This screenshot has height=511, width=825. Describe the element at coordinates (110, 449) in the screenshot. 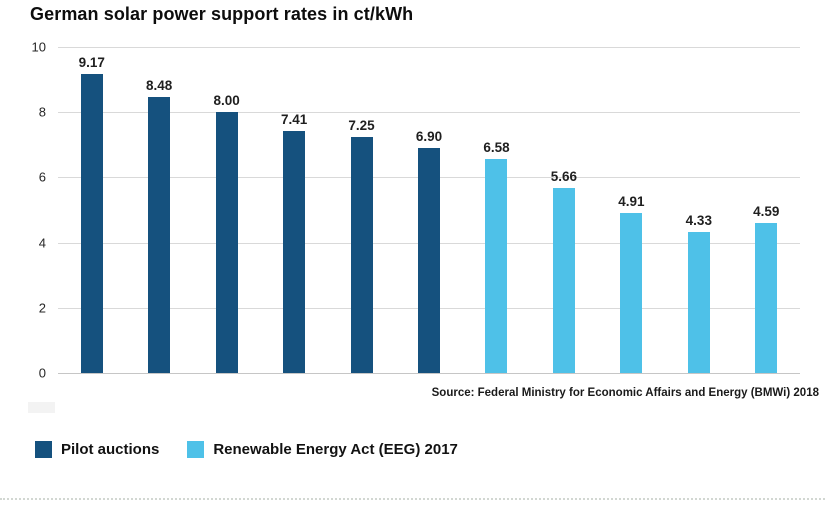

I see `legend-label: Pilot auctions` at that location.